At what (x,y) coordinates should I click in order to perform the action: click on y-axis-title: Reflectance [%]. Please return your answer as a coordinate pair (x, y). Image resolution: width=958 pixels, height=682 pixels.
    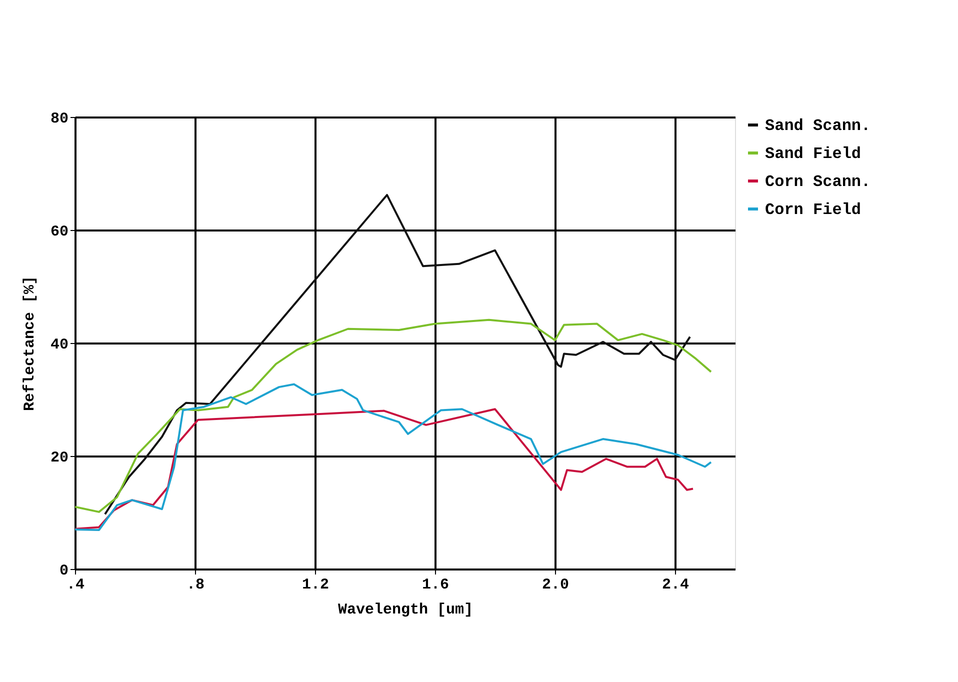
    Looking at the image, I should click on (29, 344).